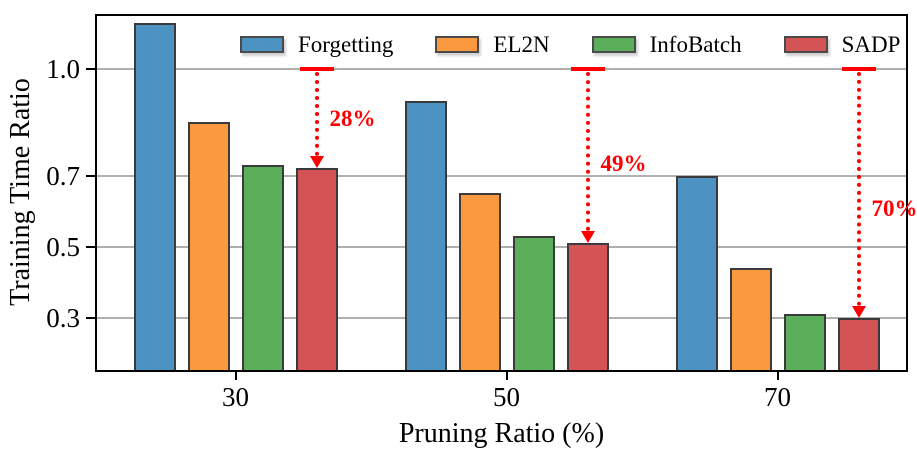 The width and height of the screenshot is (917, 452). Describe the element at coordinates (623, 164) in the screenshot. I see `reduction-label: 49%` at that location.